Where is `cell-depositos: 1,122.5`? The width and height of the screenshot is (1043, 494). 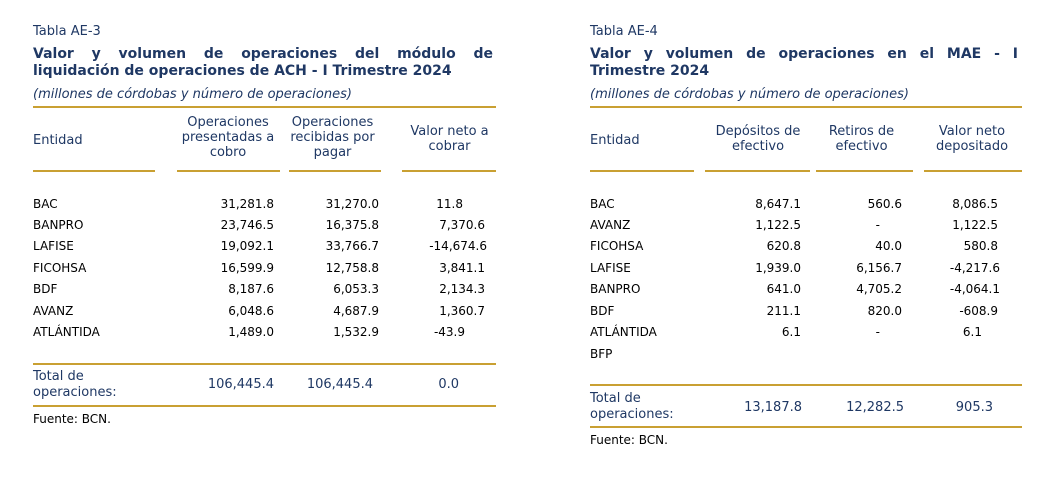 cell-depositos: 1,122.5 is located at coordinates (778, 225).